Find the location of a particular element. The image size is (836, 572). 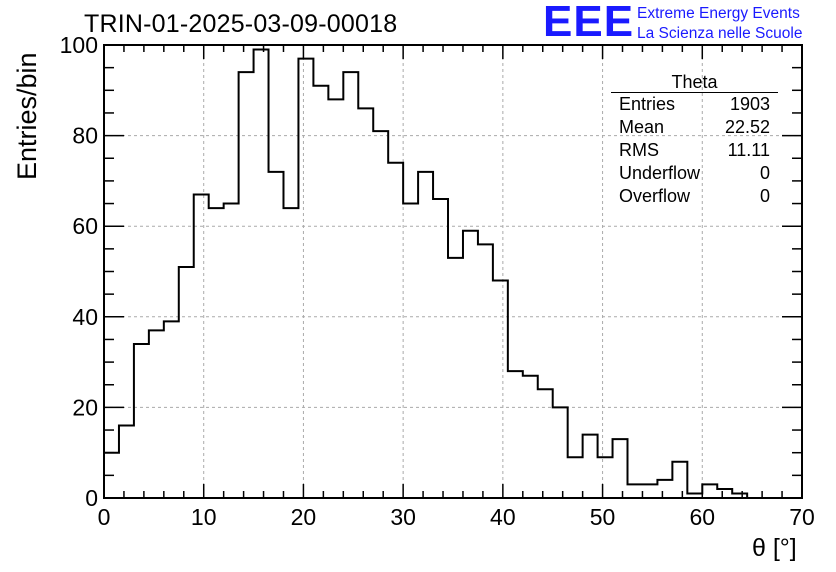

logo-line-1: Extreme Energy Events is located at coordinates (718, 13).